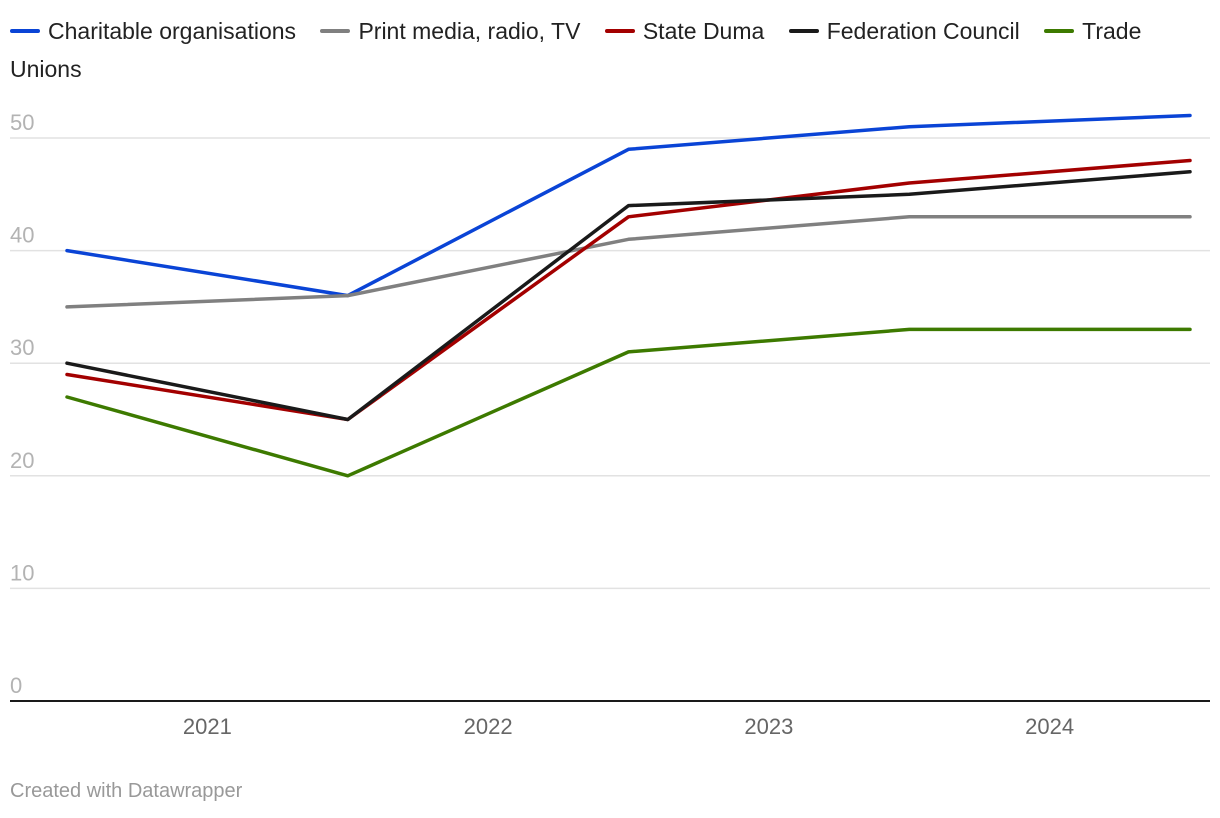 The width and height of the screenshot is (1220, 818). What do you see at coordinates (22, 235) in the screenshot?
I see `y-tick-label: 40` at bounding box center [22, 235].